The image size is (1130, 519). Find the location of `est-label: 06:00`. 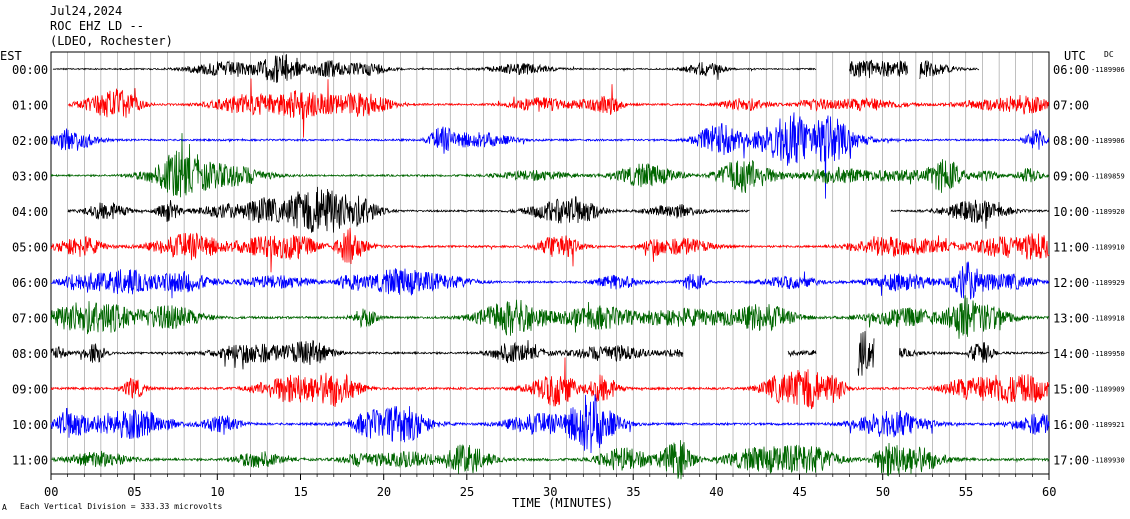

est-label: 06:00 is located at coordinates (30, 283).